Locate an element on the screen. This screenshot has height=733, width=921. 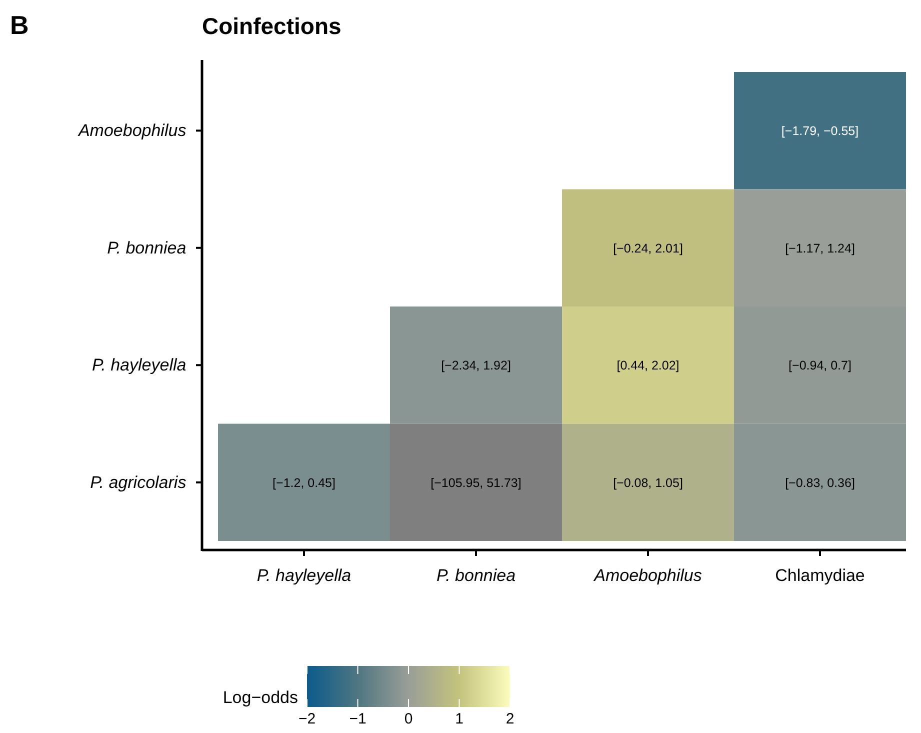
data-label: [−0.94, 0.7] is located at coordinates (820, 365).